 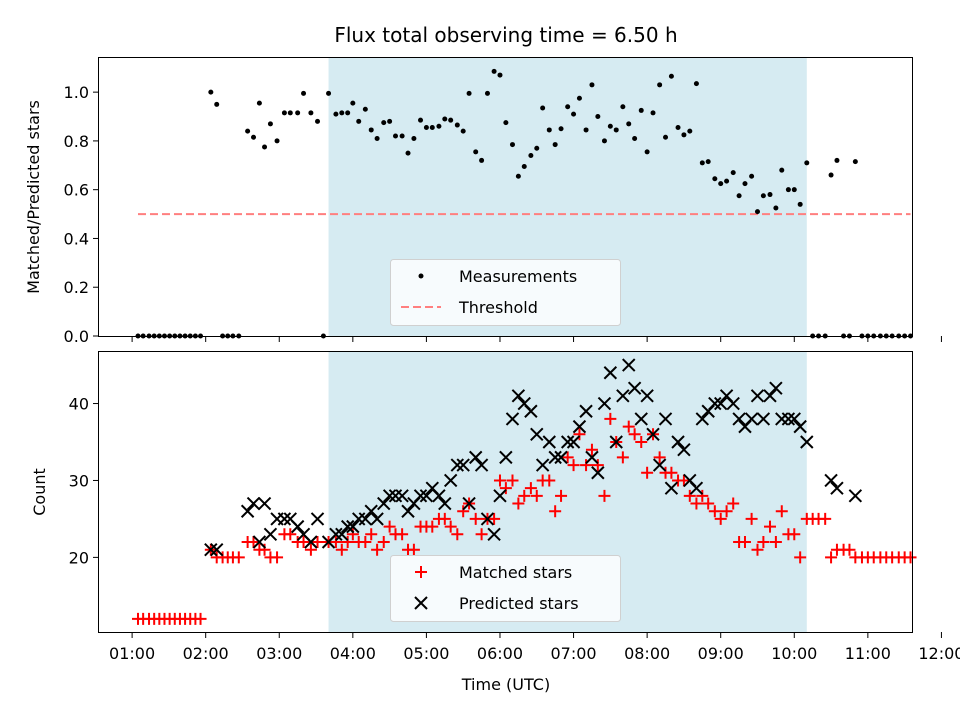 What do you see at coordinates (505, 292) in the screenshot?
I see `top-legend: Measurements Threshold` at bounding box center [505, 292].